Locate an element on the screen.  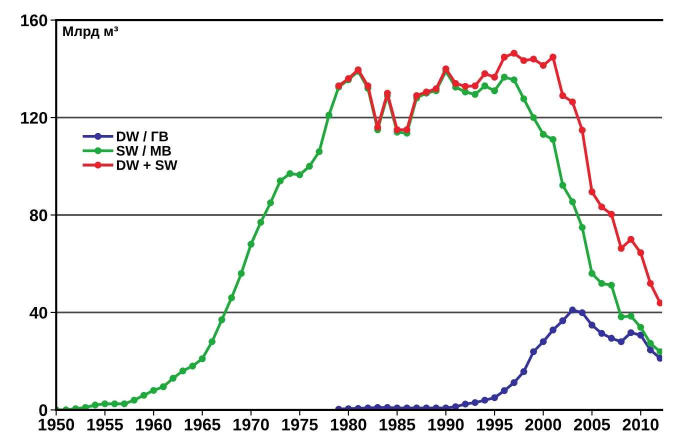
x-tick-label: 1960 is located at coordinates (154, 424).